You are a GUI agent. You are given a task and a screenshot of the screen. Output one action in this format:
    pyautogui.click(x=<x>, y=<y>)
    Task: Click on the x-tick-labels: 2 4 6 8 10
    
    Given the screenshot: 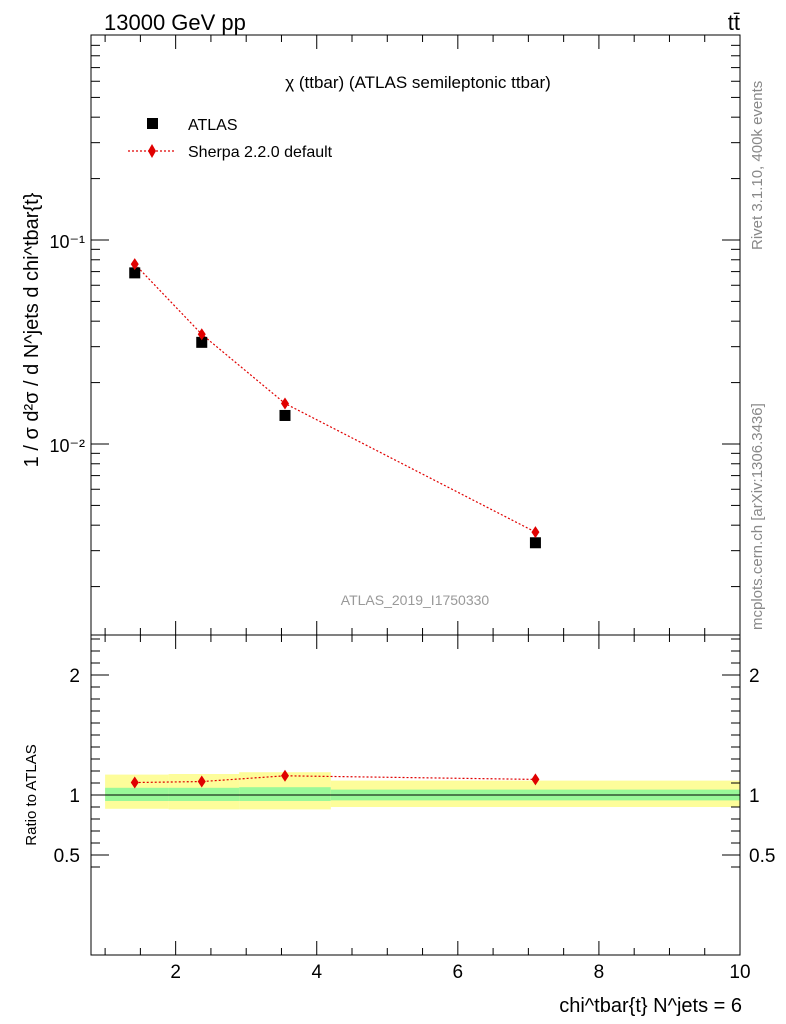 What is the action you would take?
    pyautogui.click(x=460, y=972)
    